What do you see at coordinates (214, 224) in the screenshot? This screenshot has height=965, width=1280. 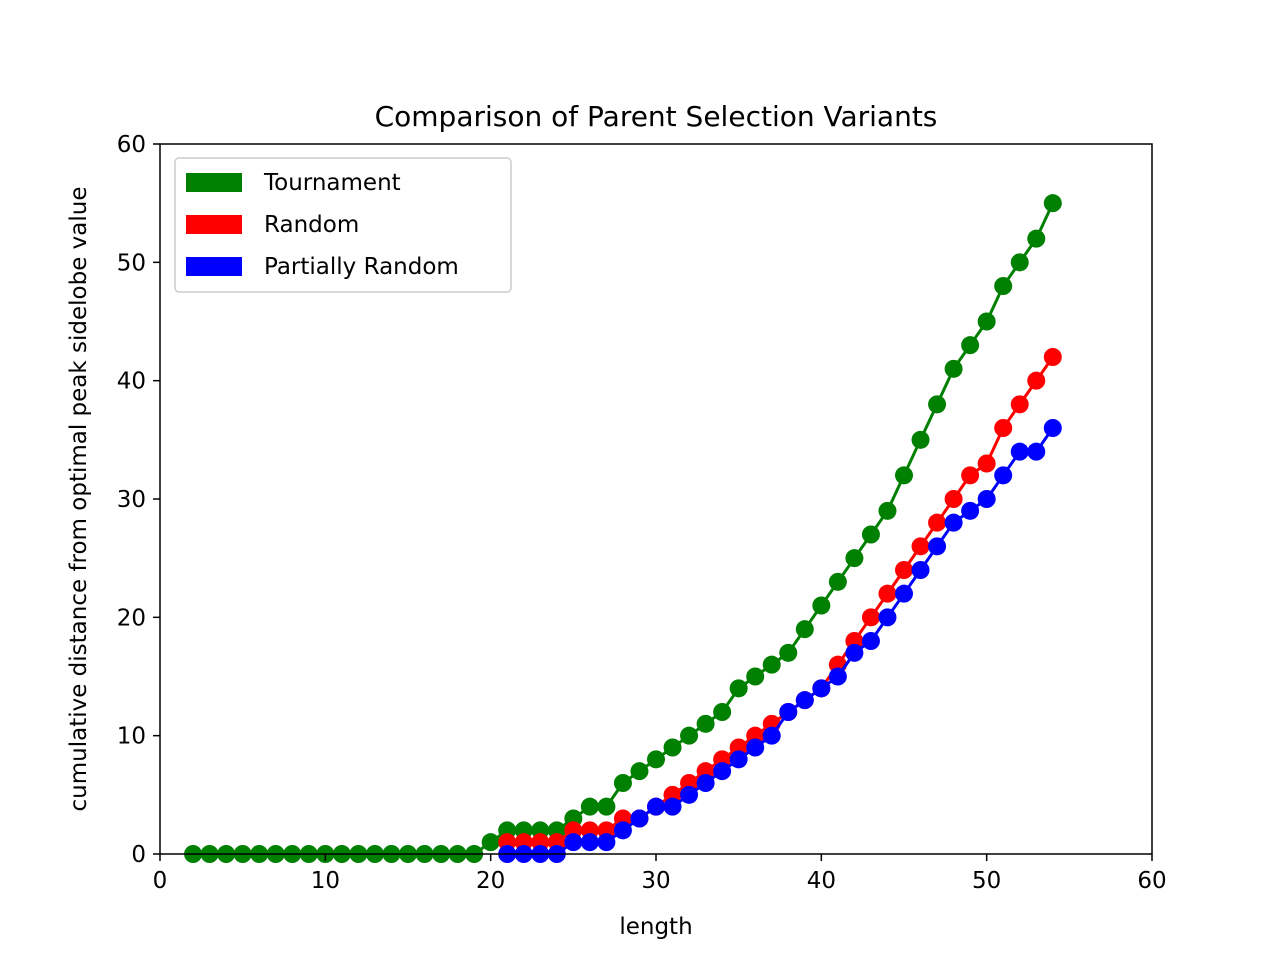 I see `legend-swatch-random` at bounding box center [214, 224].